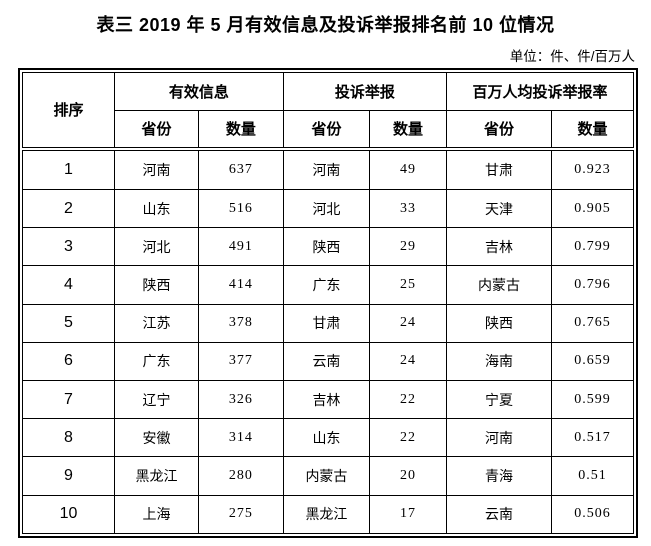 The height and width of the screenshot is (546, 651). What do you see at coordinates (68, 476) in the screenshot?
I see `rank-cell: 9` at bounding box center [68, 476].